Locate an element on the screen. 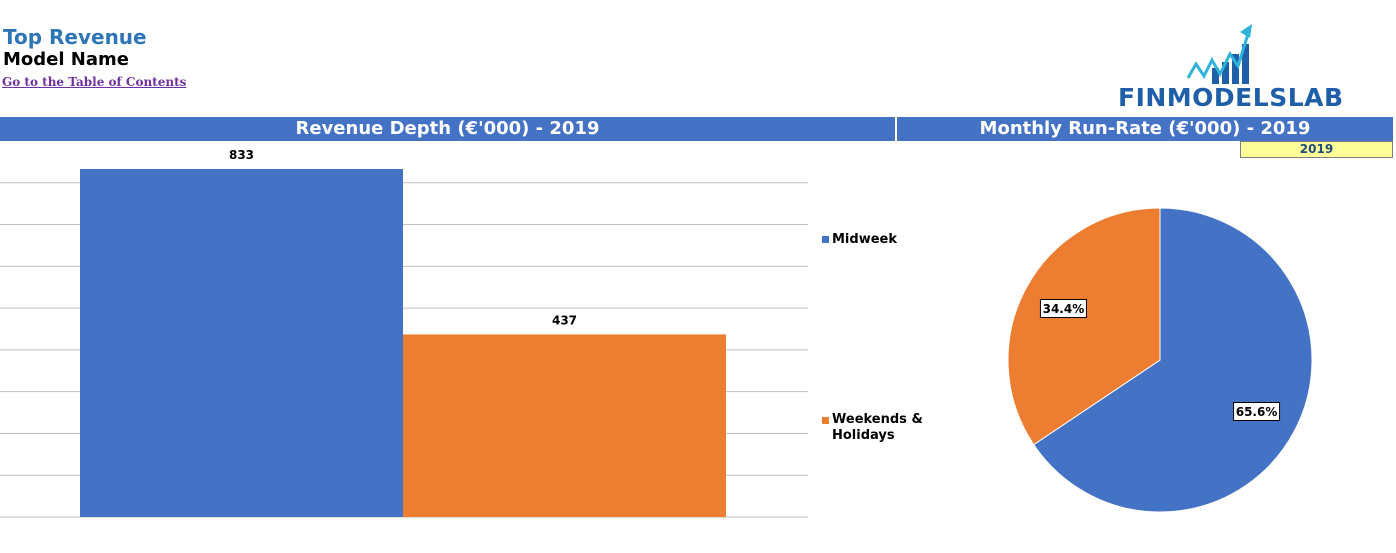 The height and width of the screenshot is (553, 1396). finmodelslab-logo: FINMODELSLAB is located at coordinates (1232, 68).